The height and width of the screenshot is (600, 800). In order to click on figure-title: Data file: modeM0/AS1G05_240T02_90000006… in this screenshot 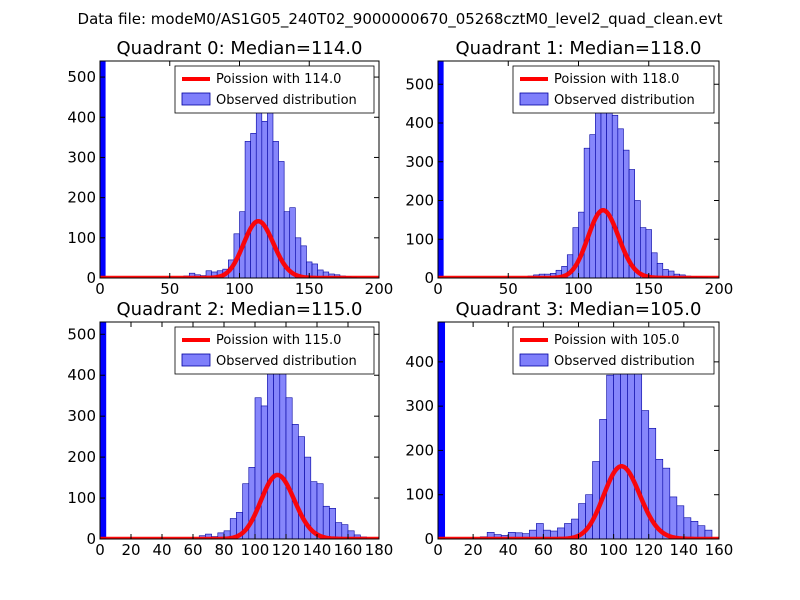, I will do `click(400, 19)`.